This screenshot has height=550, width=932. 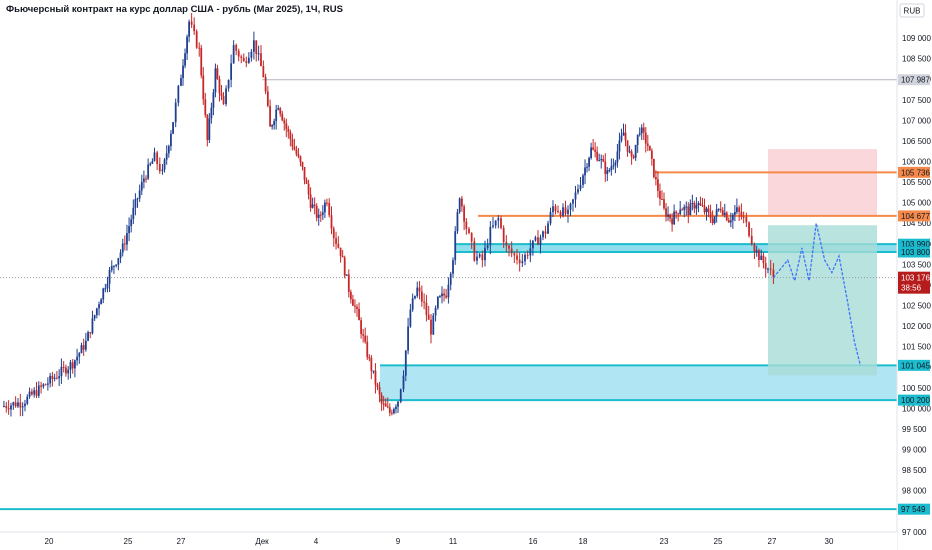 What do you see at coordinates (916, 38) in the screenshot?
I see `price-tick-label: 109 000` at bounding box center [916, 38].